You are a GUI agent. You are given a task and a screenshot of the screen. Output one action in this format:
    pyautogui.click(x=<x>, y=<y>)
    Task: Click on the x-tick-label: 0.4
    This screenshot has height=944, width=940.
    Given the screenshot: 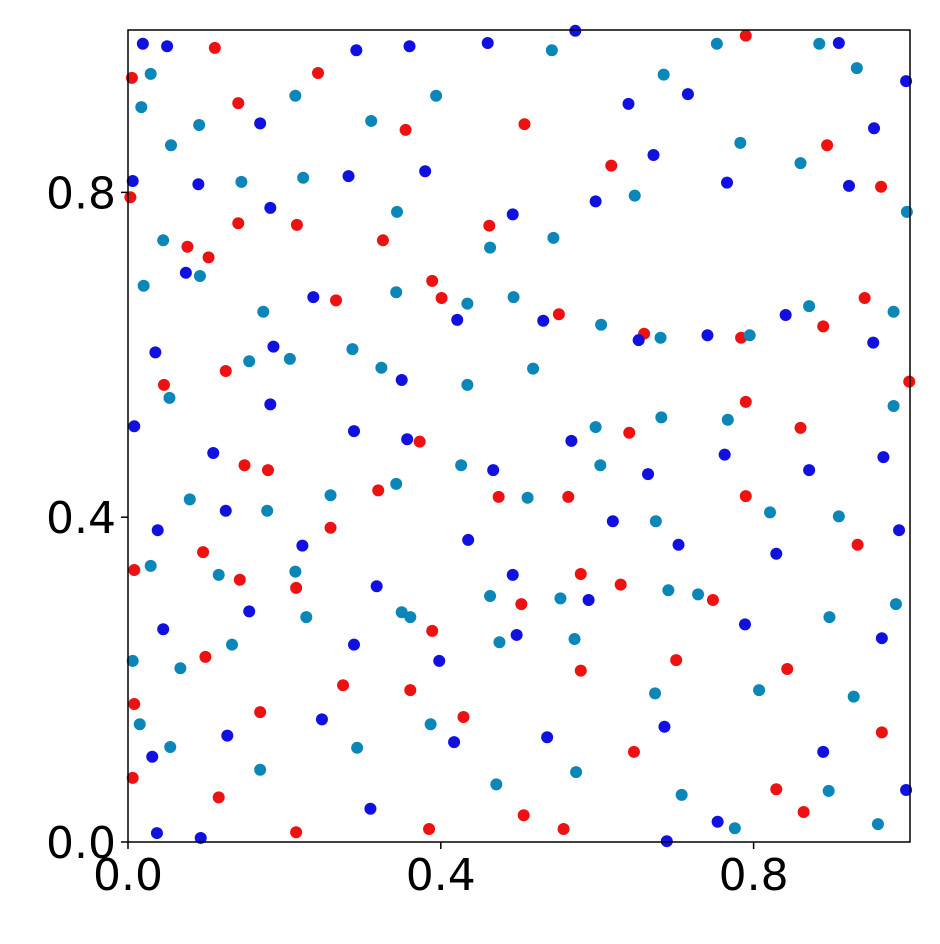 What is the action you would take?
    pyautogui.click(x=441, y=875)
    